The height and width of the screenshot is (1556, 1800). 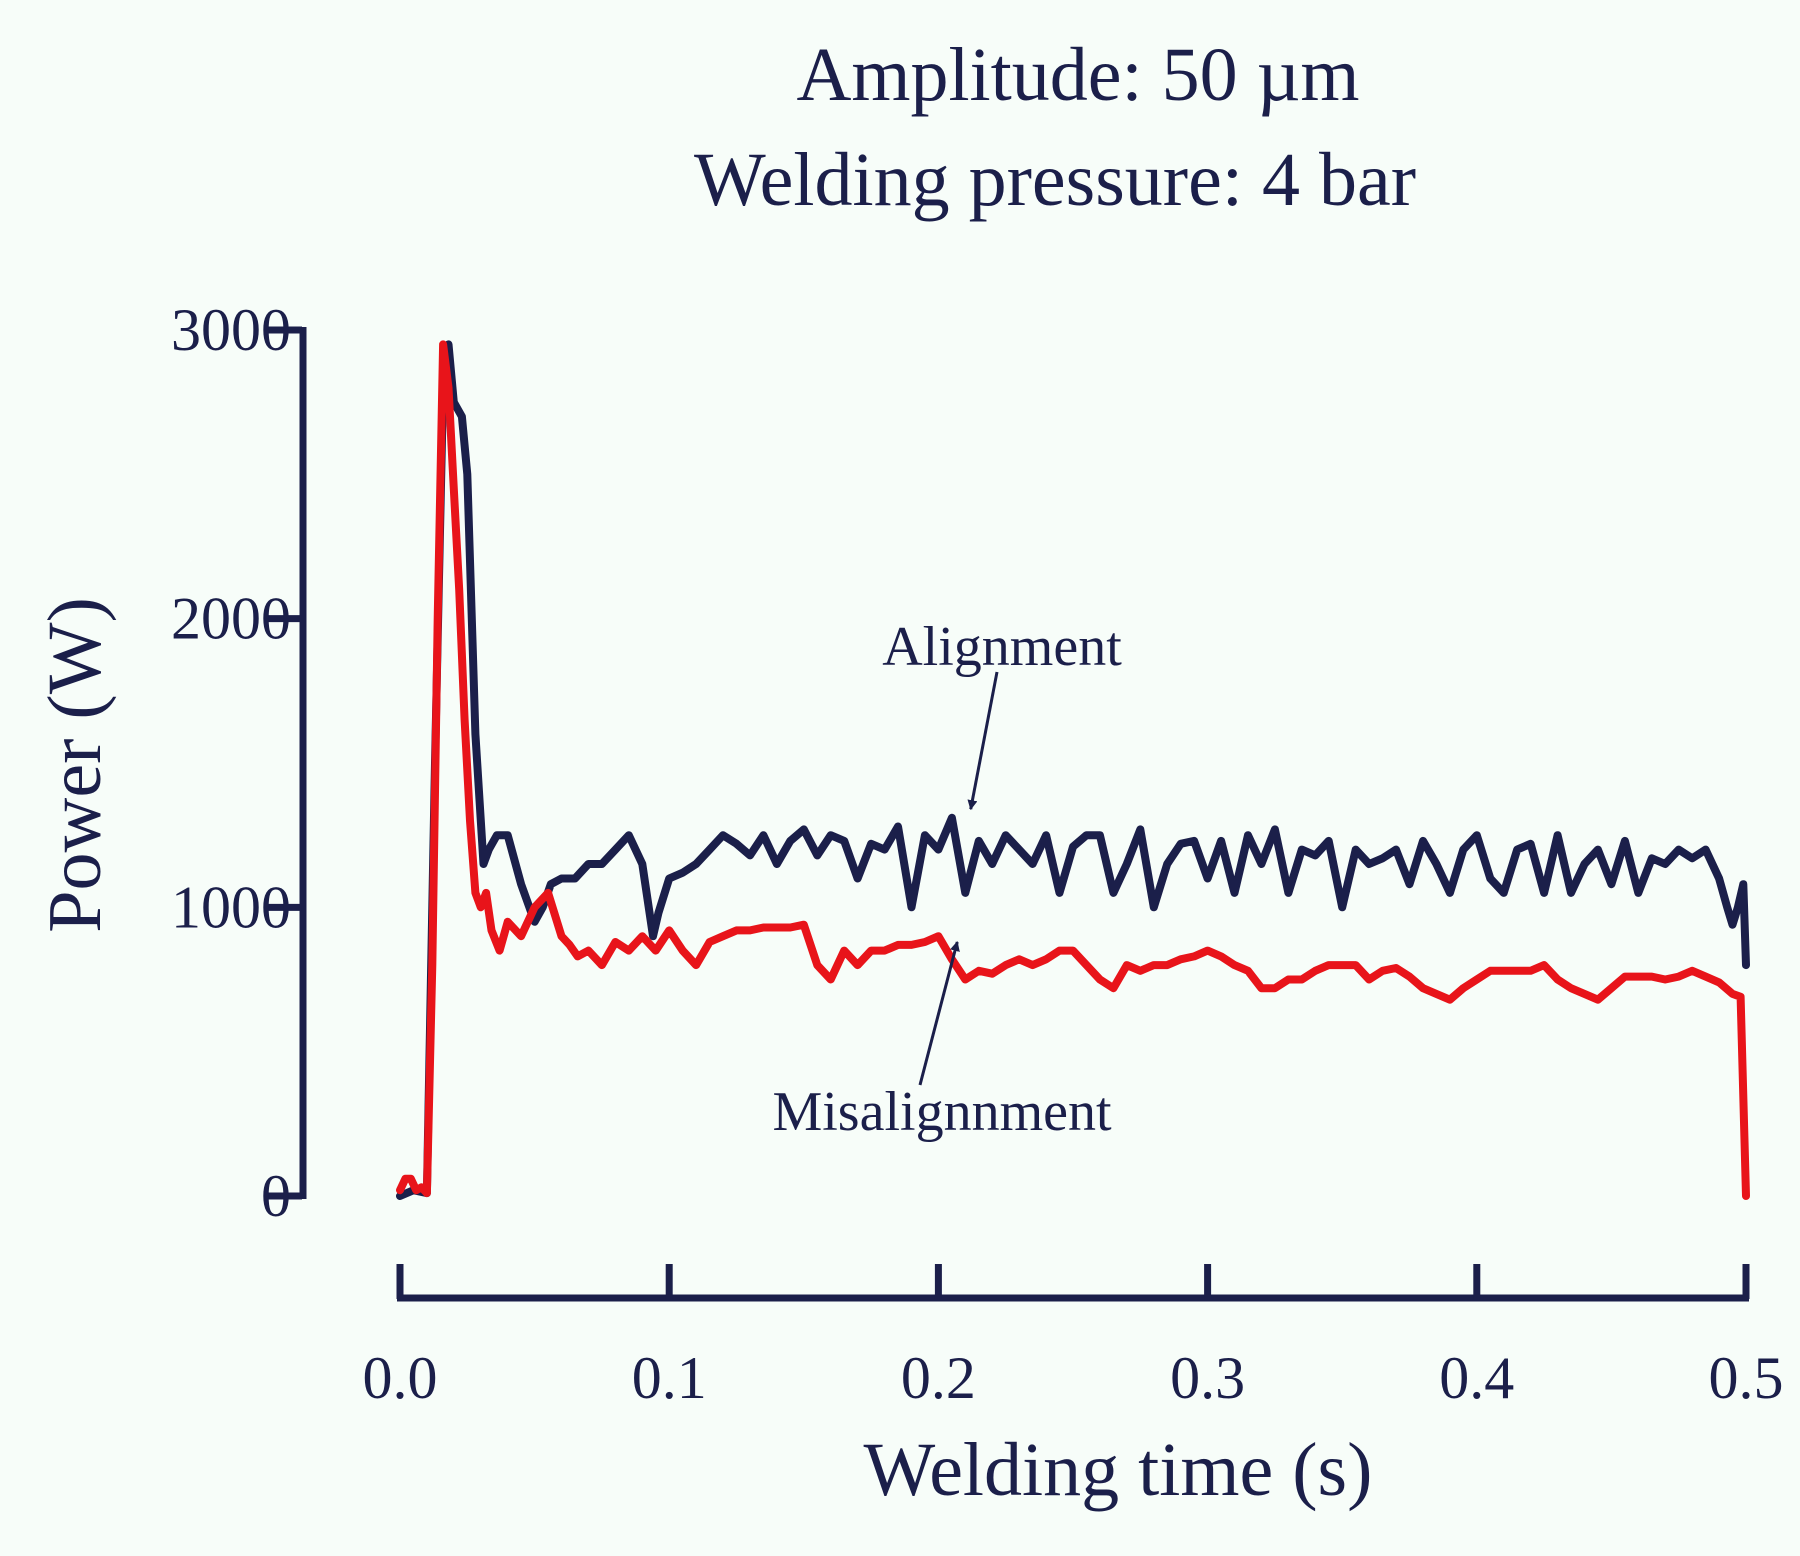 What do you see at coordinates (276, 1196) in the screenshot?
I see `y-tick-label: 0` at bounding box center [276, 1196].